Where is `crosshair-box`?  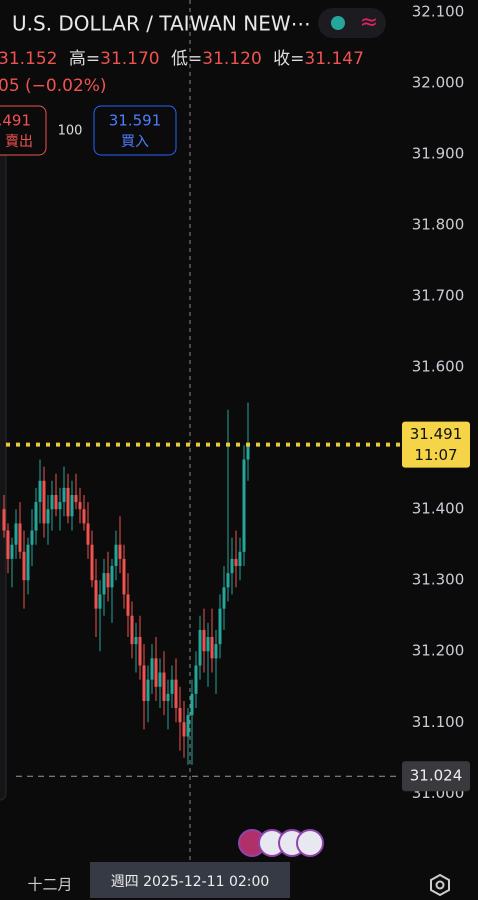
crosshair-box is located at coordinates (190, 880).